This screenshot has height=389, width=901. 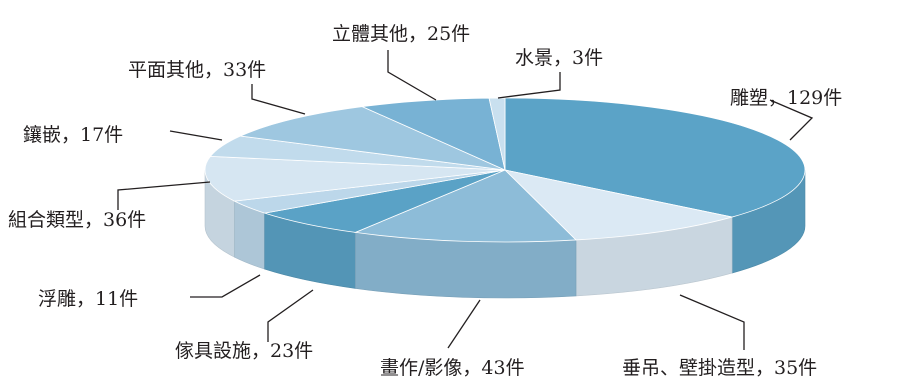 What do you see at coordinates (559, 58) in the screenshot?
I see `slice-label-10: 水景，3件` at bounding box center [559, 58].